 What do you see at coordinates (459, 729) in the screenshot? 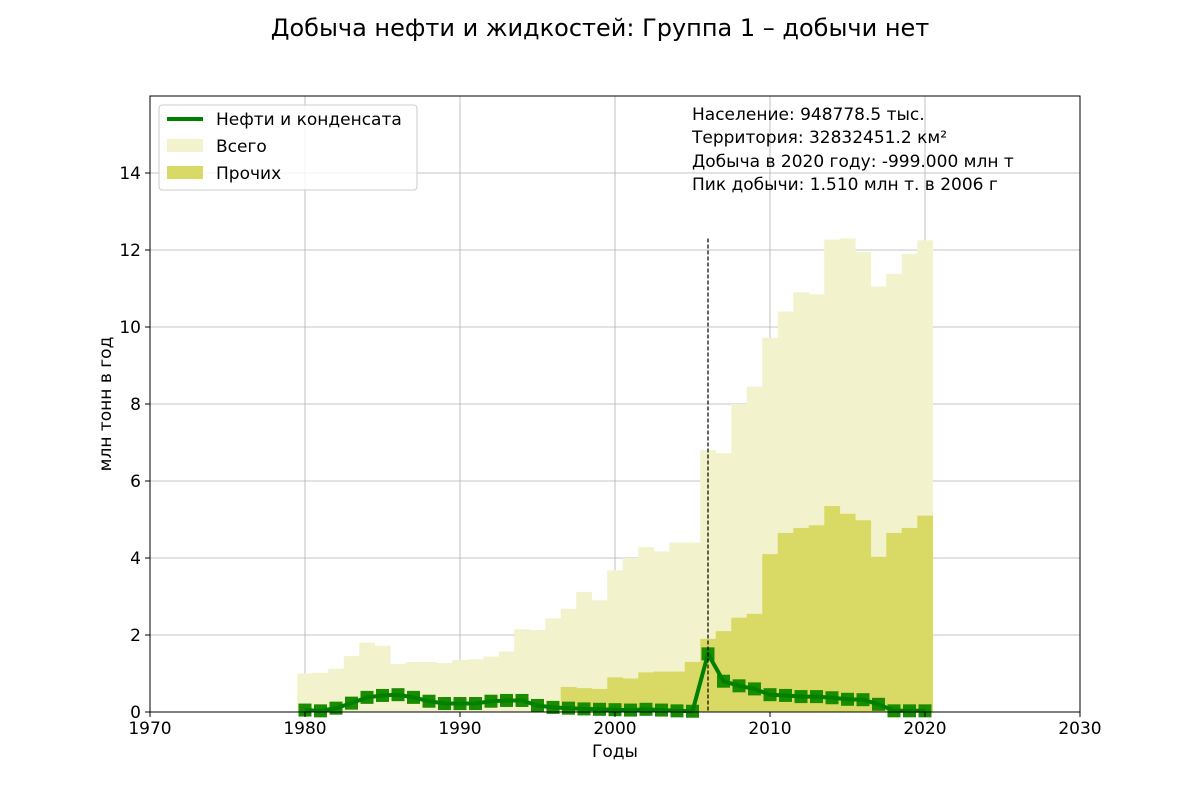
I see `x-tick-label: 1990` at bounding box center [459, 729].